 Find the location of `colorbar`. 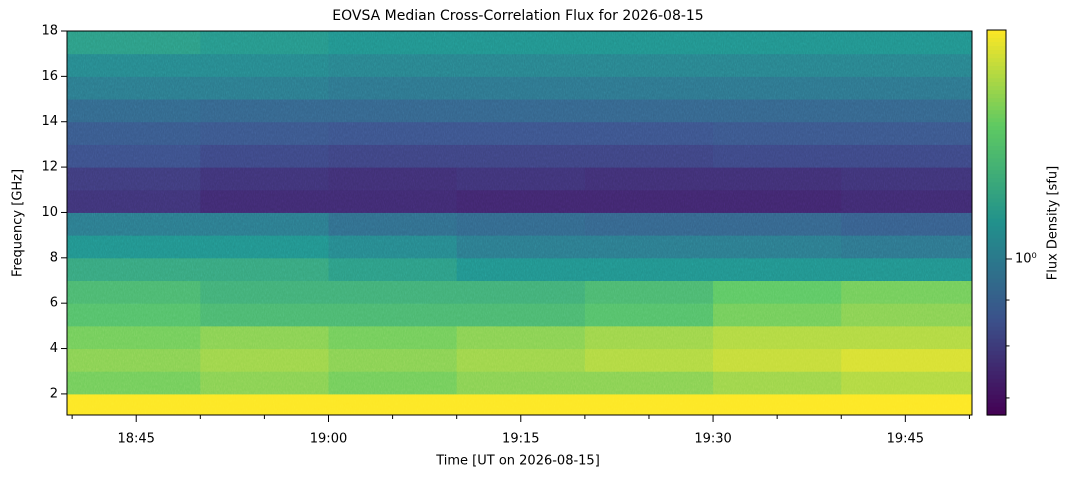

colorbar is located at coordinates (996, 223).